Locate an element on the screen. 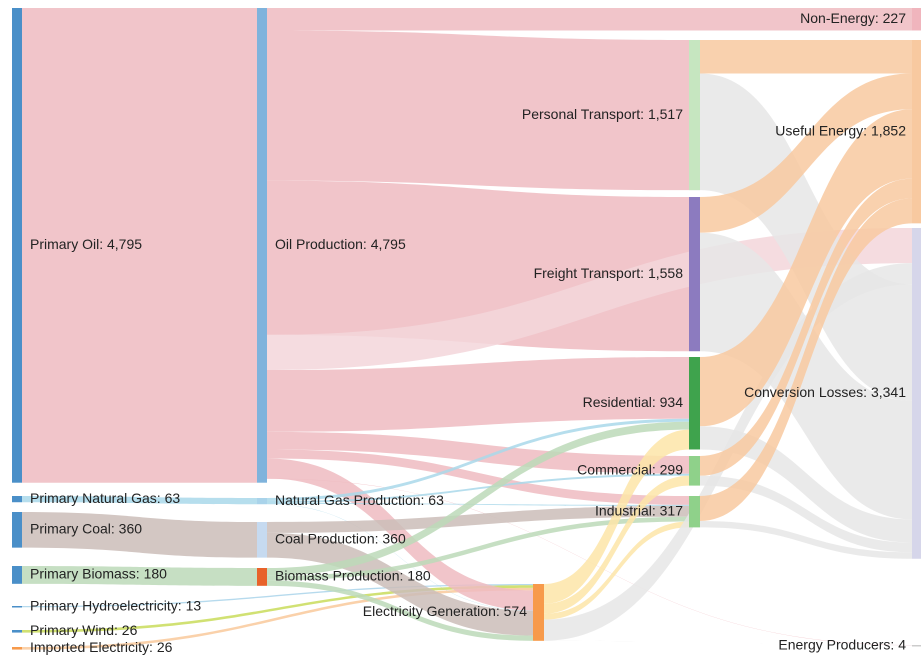 This screenshot has width=921, height=658. node-label: Primary Biomass: 180 is located at coordinates (98, 574).